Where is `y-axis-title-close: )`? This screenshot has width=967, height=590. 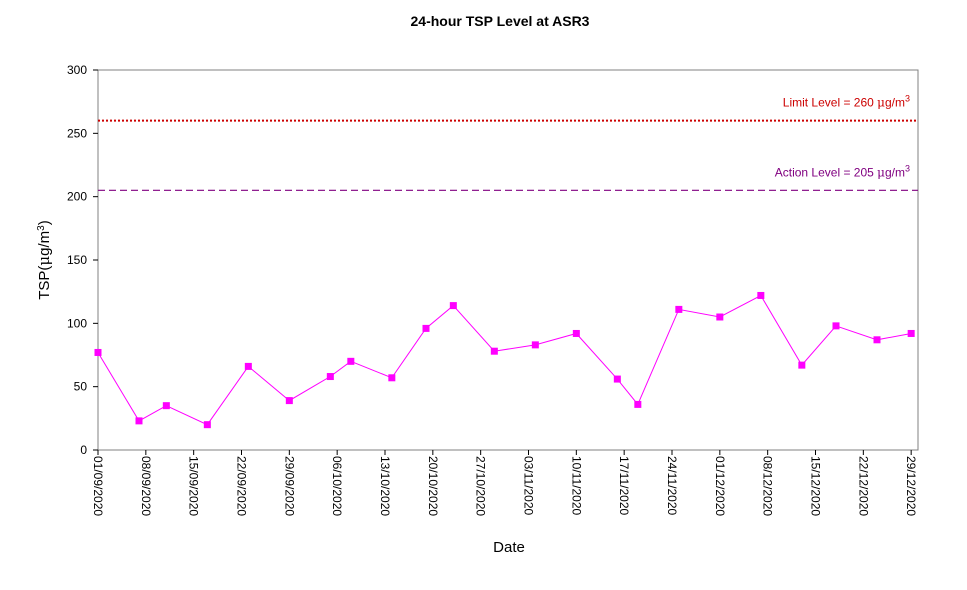
y-axis-title-close: ) is located at coordinates (44, 222).